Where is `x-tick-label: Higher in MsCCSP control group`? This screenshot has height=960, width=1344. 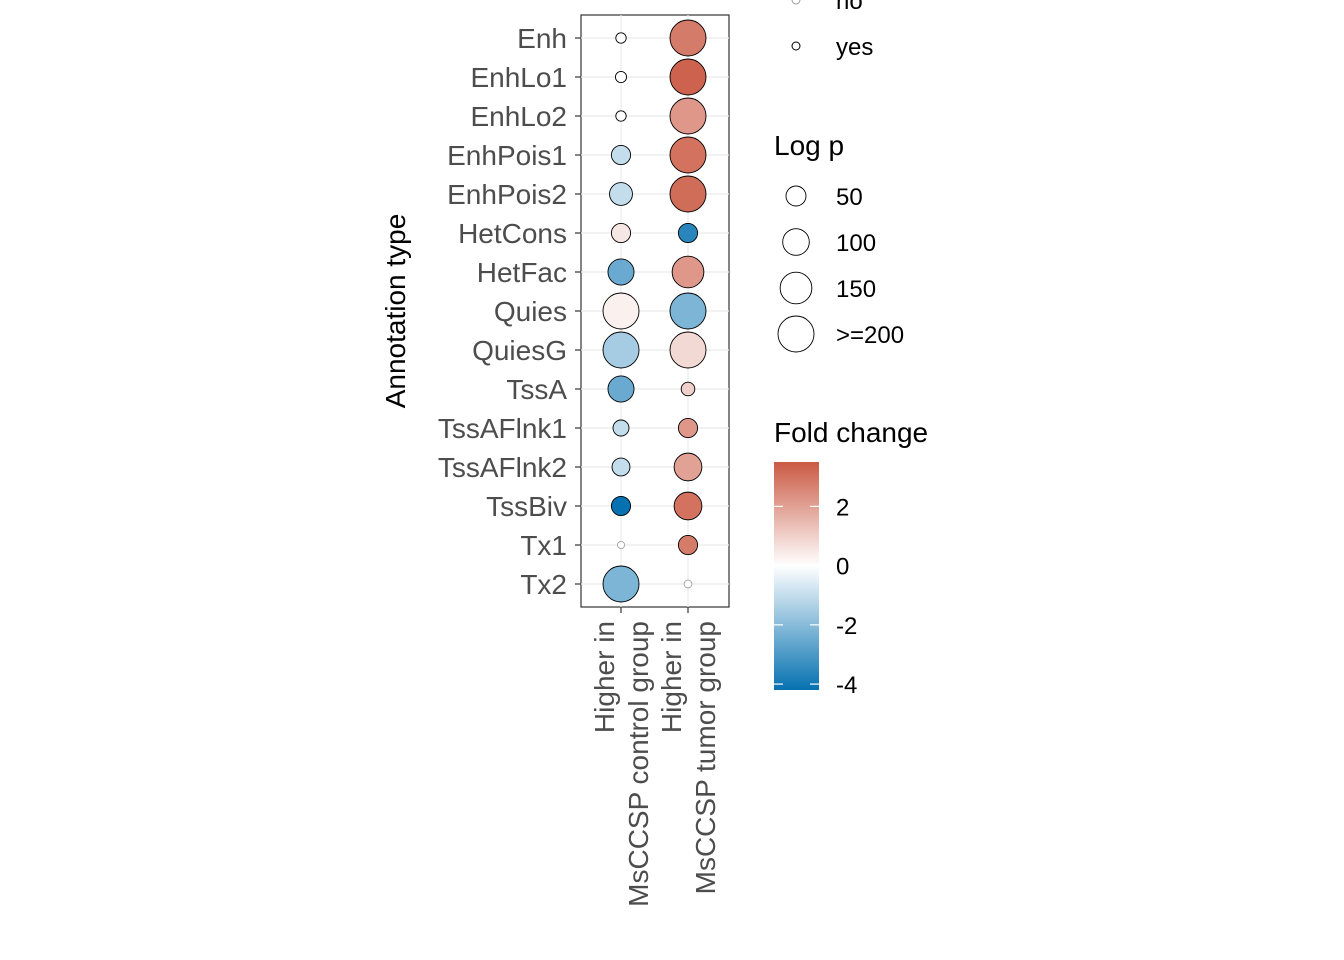 x-tick-label: Higher in MsCCSP control group is located at coordinates (621, 764).